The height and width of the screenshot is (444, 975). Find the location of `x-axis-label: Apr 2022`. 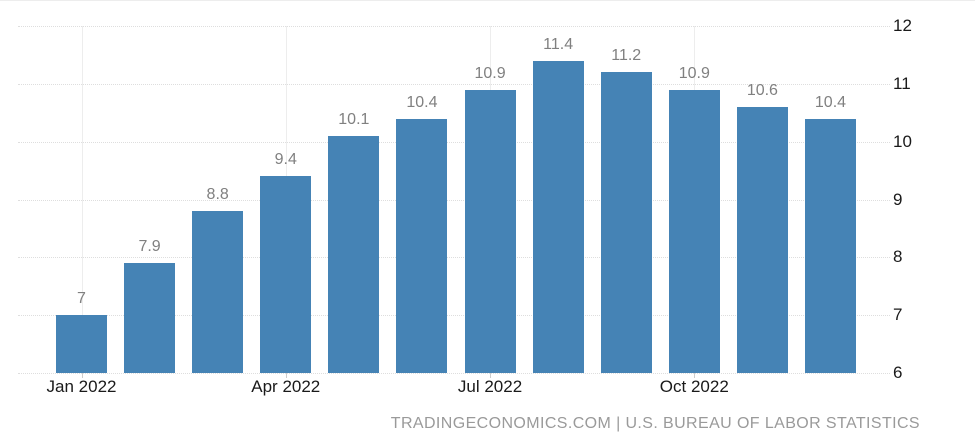

x-axis-label: Apr 2022 is located at coordinates (286, 386).